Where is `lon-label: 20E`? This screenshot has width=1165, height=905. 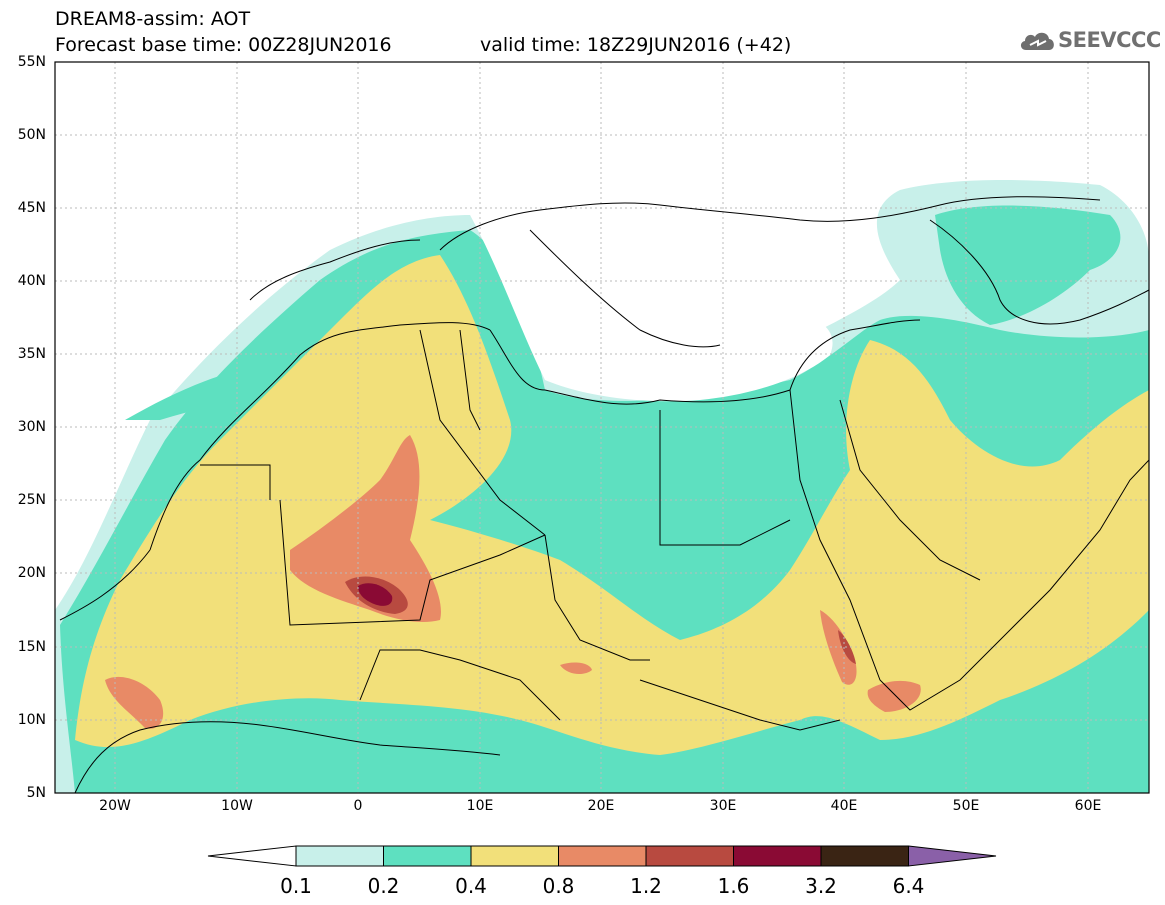
lon-label: 20E is located at coordinates (601, 806).